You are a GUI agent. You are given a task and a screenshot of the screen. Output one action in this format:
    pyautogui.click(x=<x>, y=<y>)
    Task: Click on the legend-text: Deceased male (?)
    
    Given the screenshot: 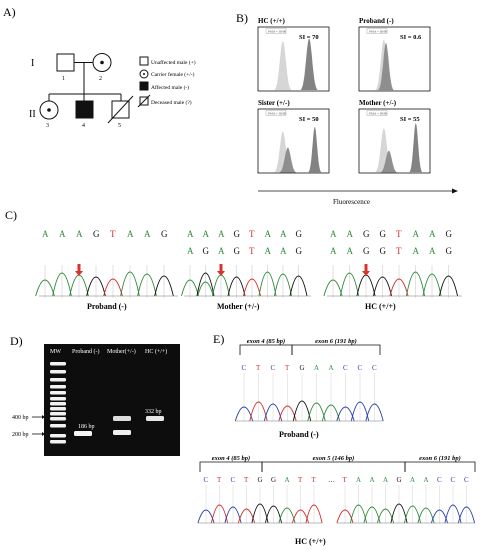 What is the action you would take?
    pyautogui.click(x=171, y=102)
    